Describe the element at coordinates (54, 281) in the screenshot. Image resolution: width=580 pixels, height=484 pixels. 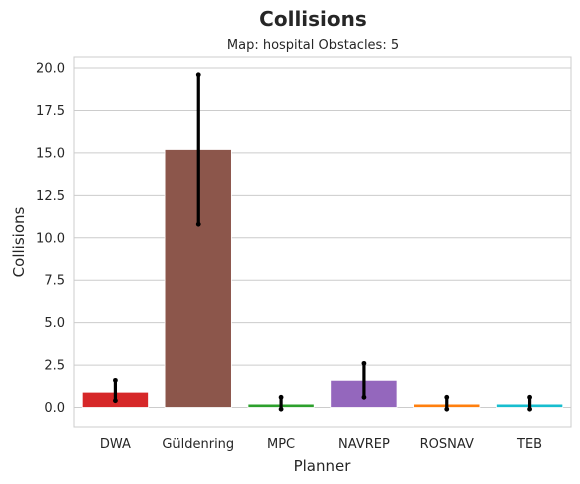
I see `y-tick-label: 7.5` at that location.